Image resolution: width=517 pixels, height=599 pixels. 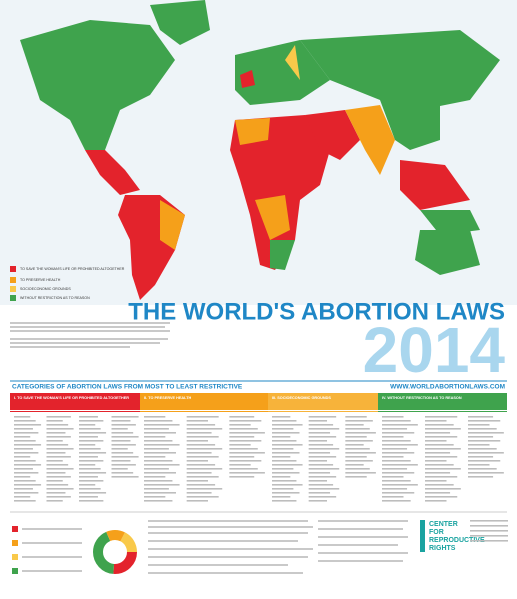 What do you see at coordinates (55, 298) in the screenshot?
I see `legend-label: WITHOUT RESTRICTION AS TO REASON` at bounding box center [55, 298].